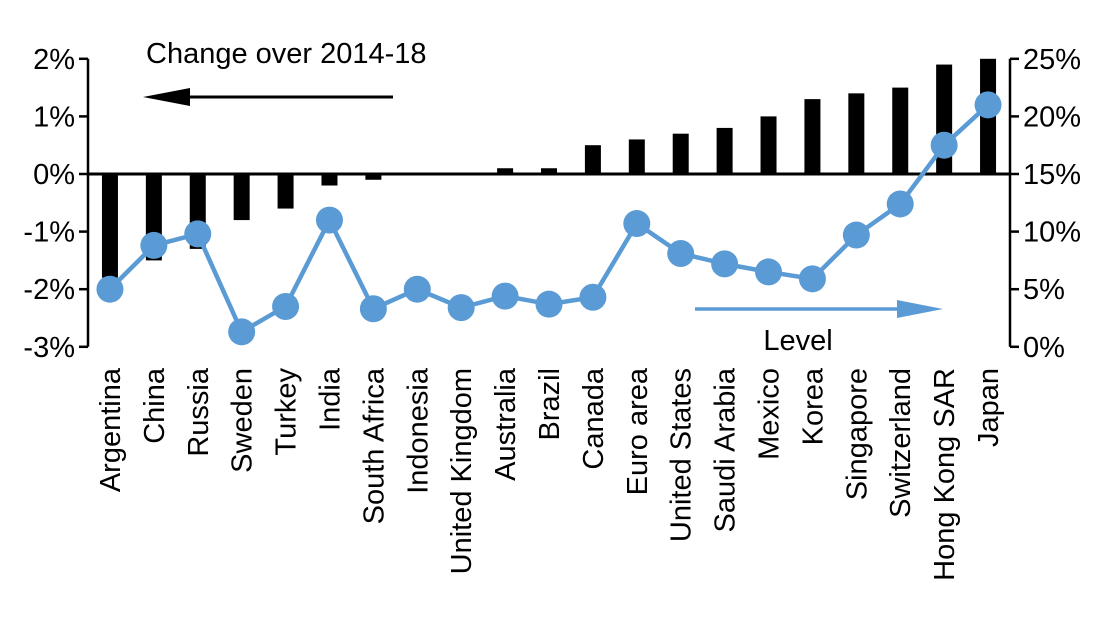 The image size is (1102, 619). What do you see at coordinates (549, 171) in the screenshot?
I see `bar-Brazil` at bounding box center [549, 171].